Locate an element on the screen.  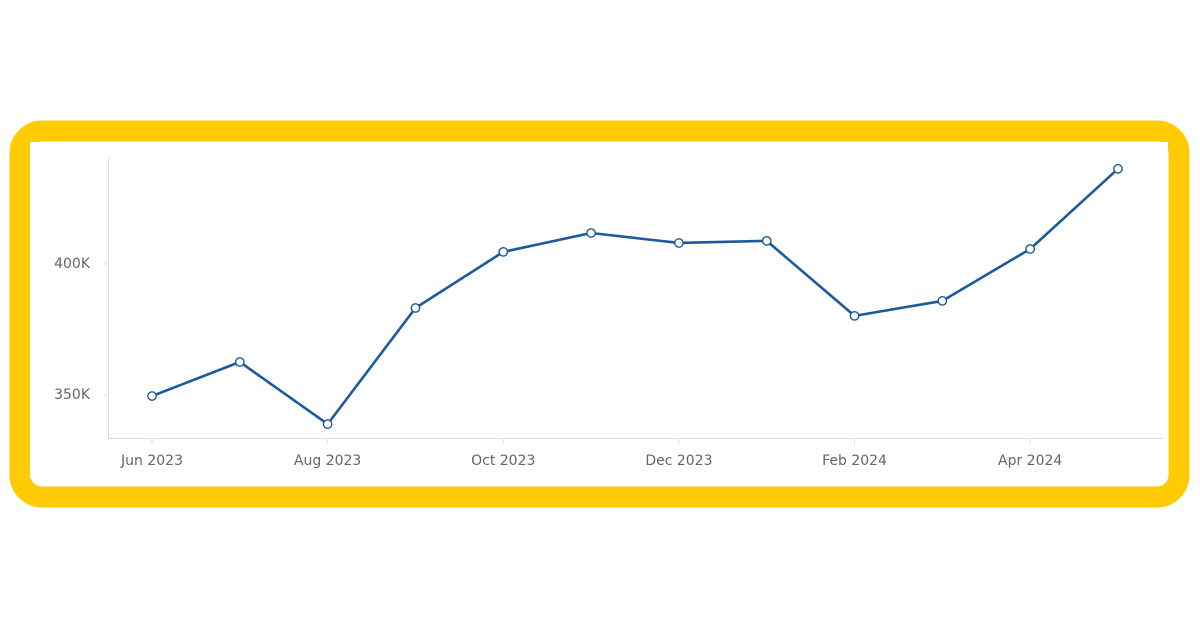
y-tick-label: 350K is located at coordinates (72, 395).